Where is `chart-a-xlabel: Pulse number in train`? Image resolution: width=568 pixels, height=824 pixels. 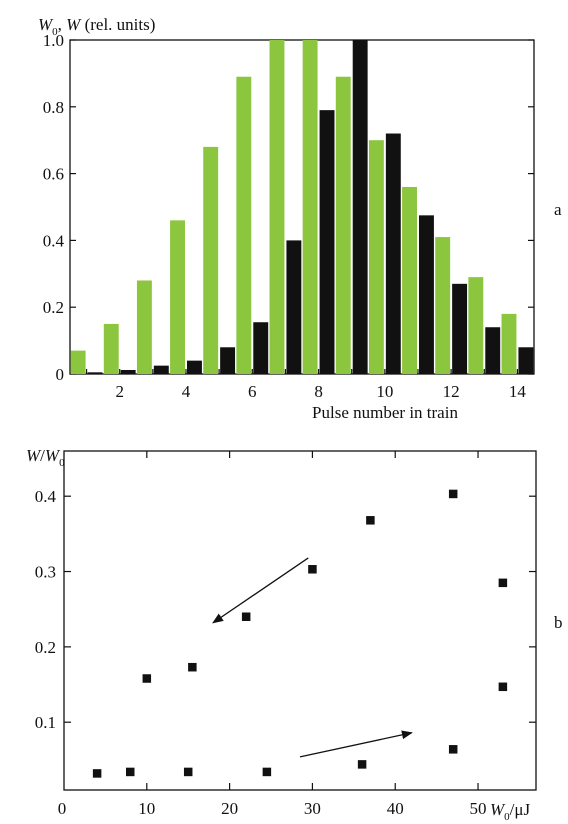
chart-a-xlabel: Pulse number in train is located at coordinates (385, 412).